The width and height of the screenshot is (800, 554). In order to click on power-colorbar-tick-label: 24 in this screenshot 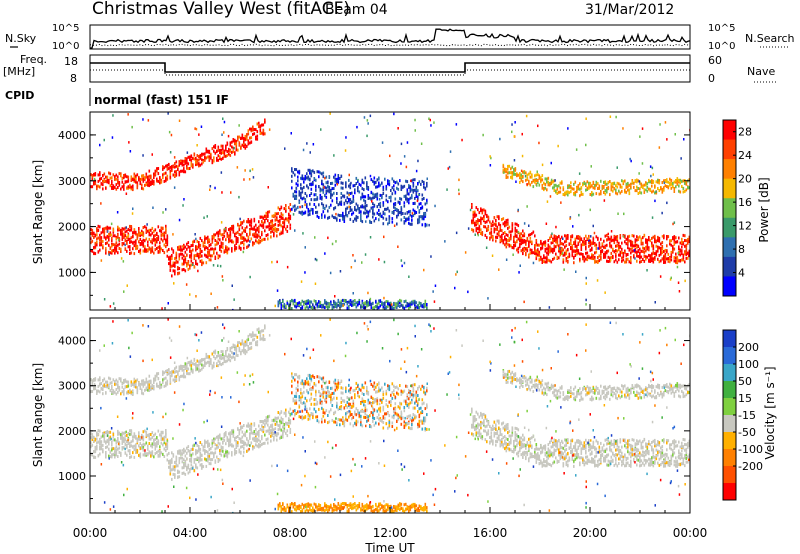, I will do `click(745, 155)`.